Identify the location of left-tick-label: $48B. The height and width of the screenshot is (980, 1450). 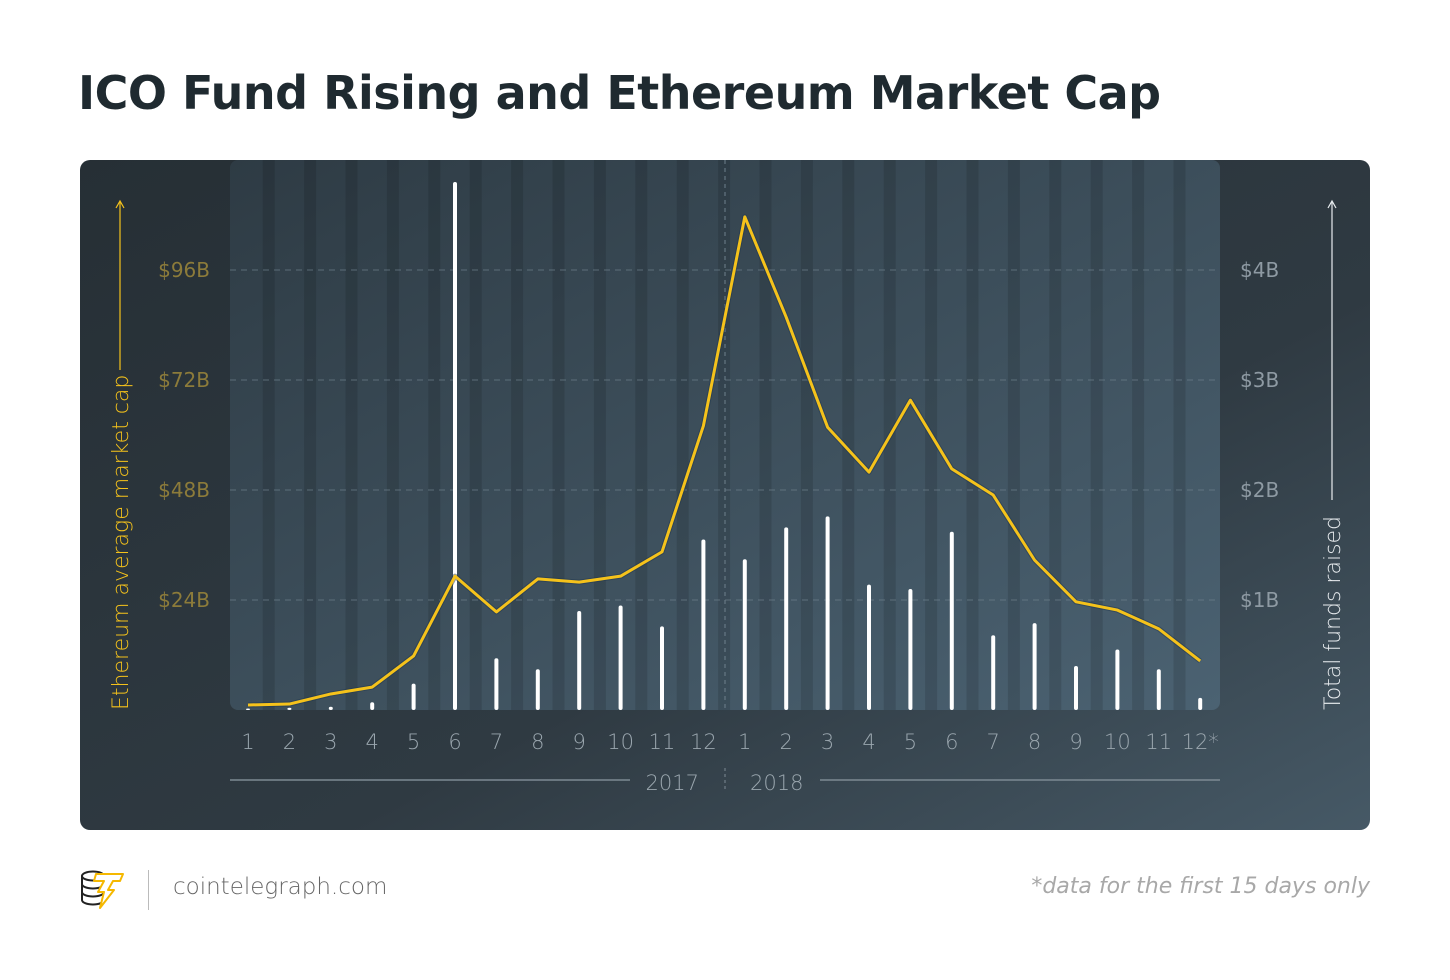
(184, 490).